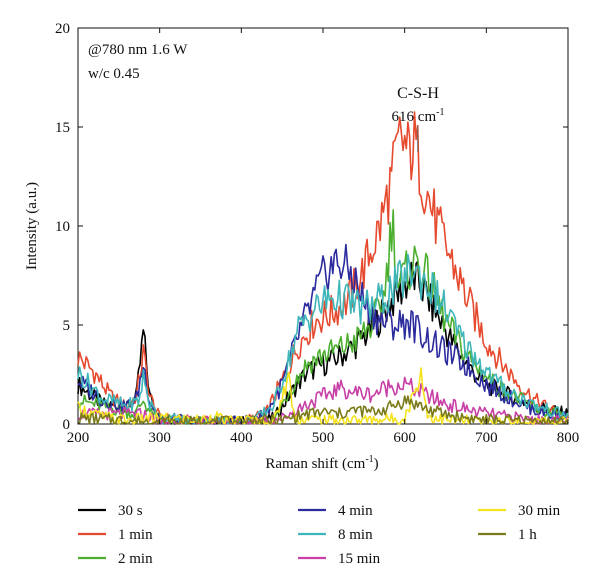  I want to click on x-tick-label: 800, so click(568, 438).